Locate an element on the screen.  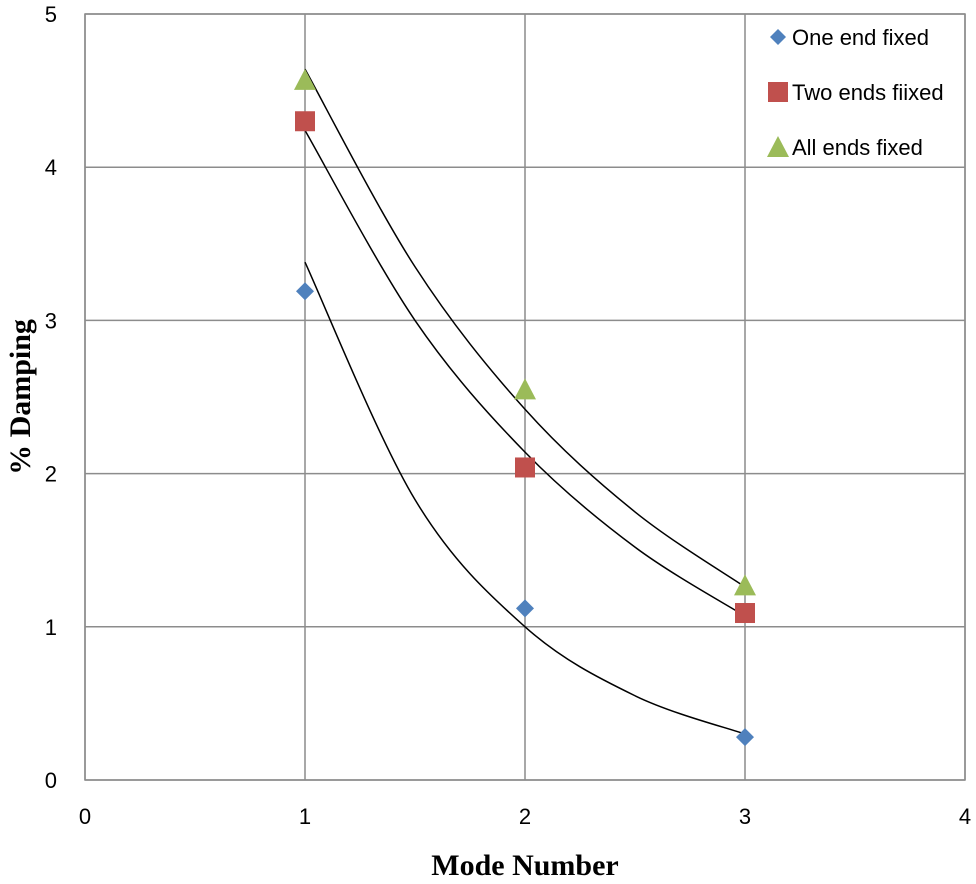
y-tick-label: 0 is located at coordinates (51, 780).